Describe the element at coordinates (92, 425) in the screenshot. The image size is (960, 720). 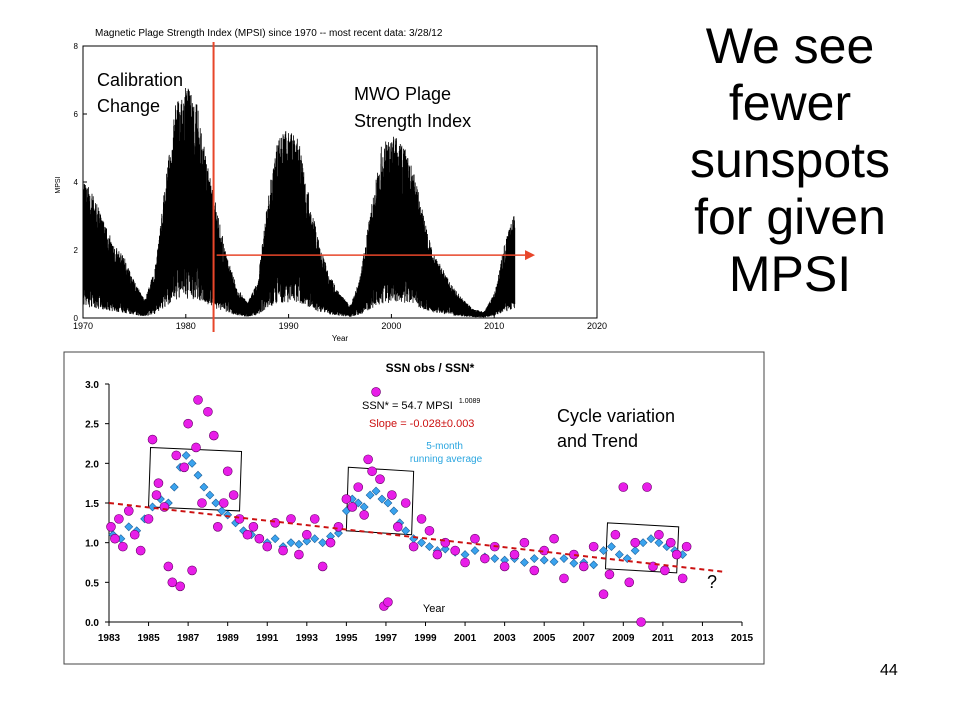
I see `ssn-y-tick-label: 2.5` at that location.